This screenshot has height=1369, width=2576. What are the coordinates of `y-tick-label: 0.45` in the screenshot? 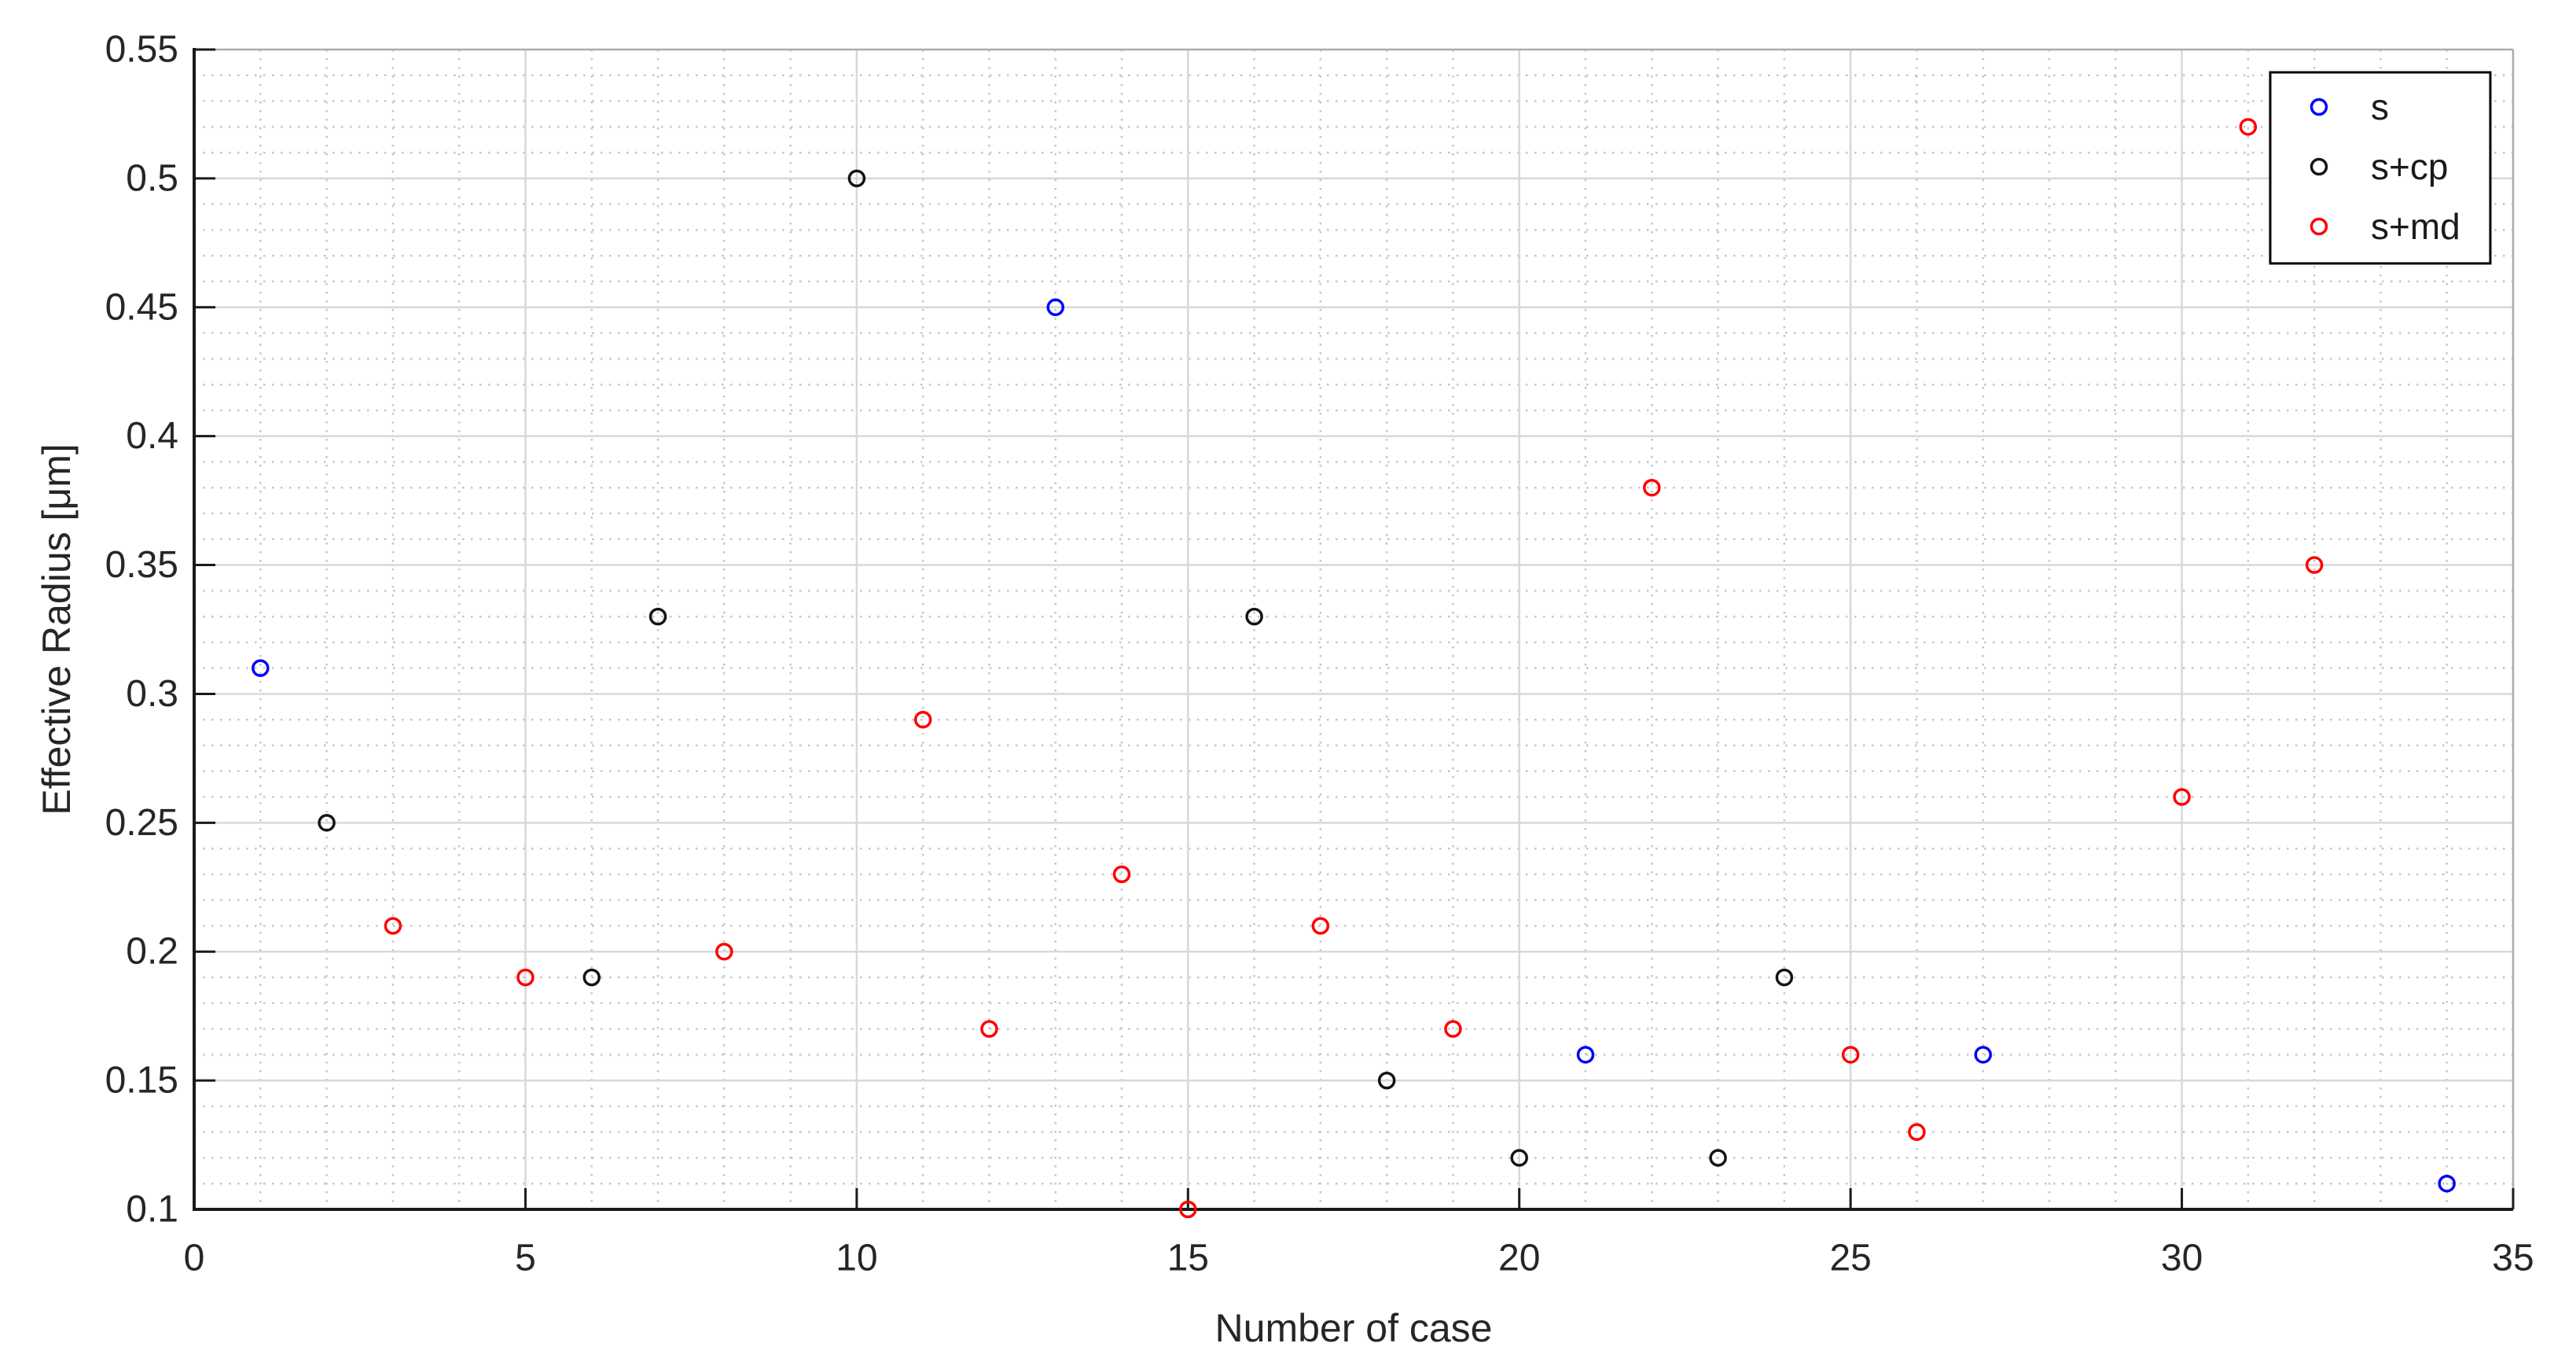 It's located at (141, 307).